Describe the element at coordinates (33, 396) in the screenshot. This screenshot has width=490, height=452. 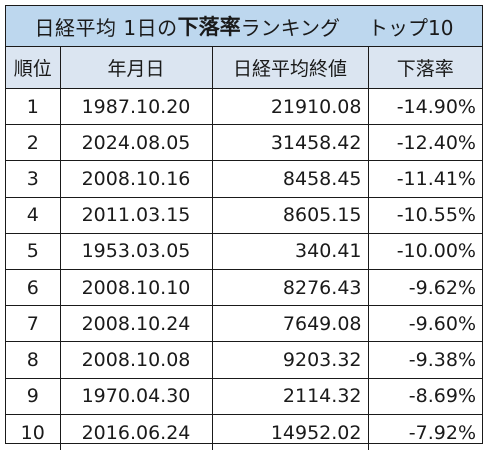
I see `rank-cell: 9` at that location.